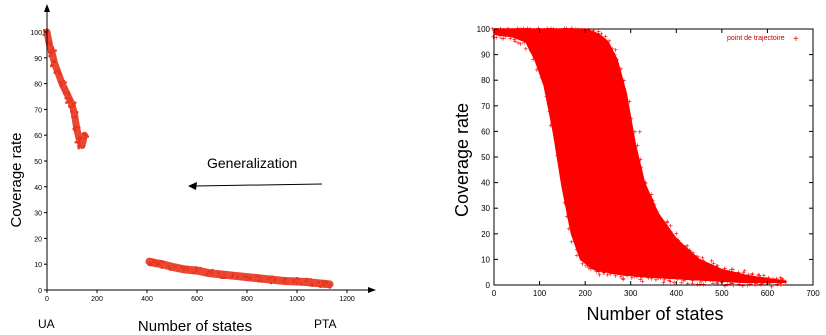 The image size is (826, 335). I want to click on generalization-arrow, so click(255, 186).